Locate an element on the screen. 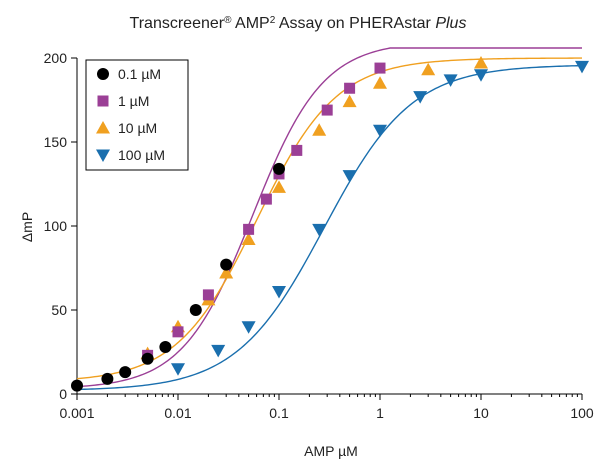 Image resolution: width=600 pixels, height=468 pixels. x-tick-label: 1 is located at coordinates (380, 413).